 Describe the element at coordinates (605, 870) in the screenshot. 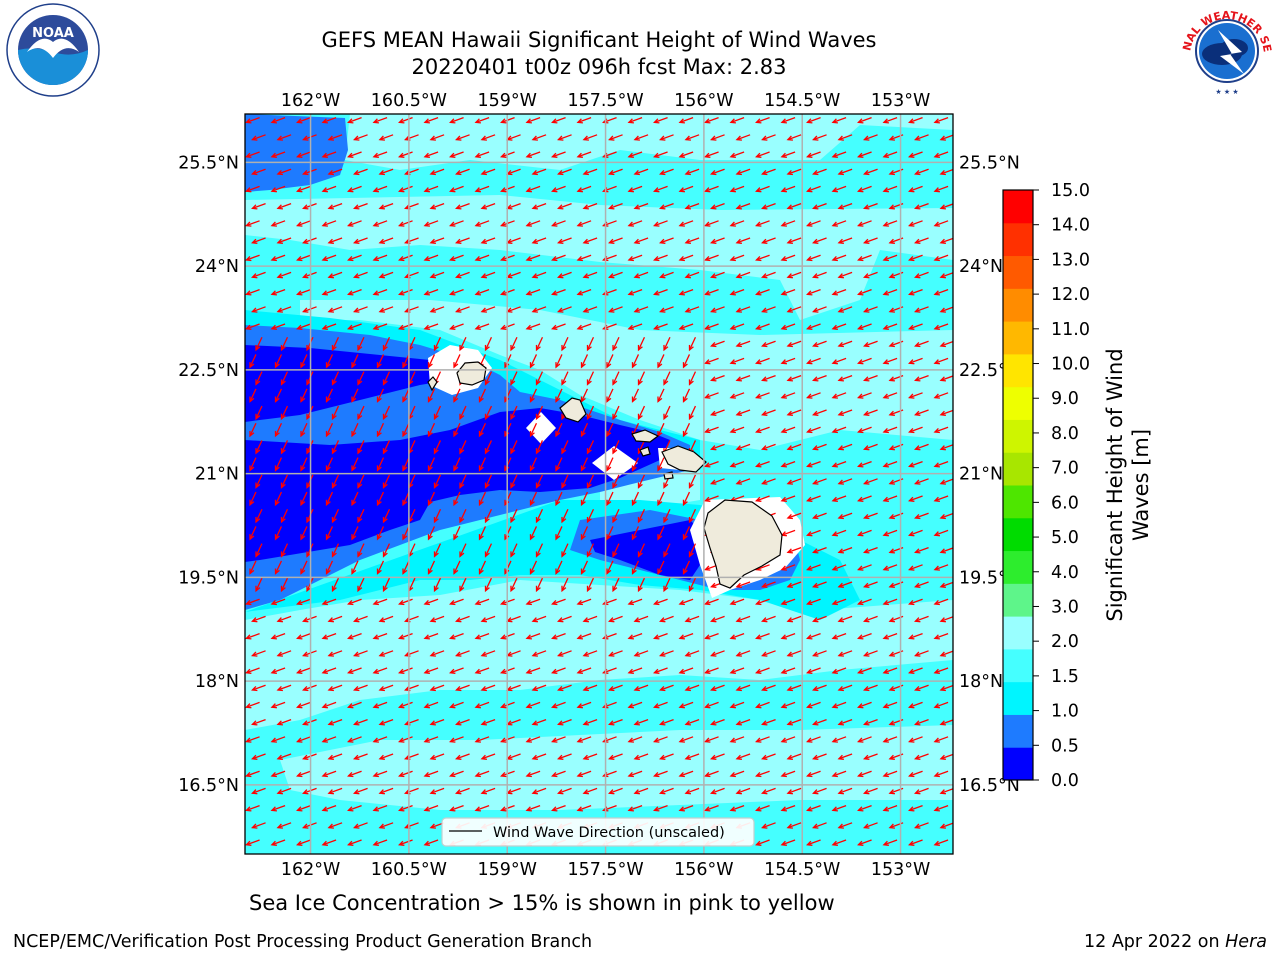

I see `lon-label-bottom: 157.5°W` at that location.